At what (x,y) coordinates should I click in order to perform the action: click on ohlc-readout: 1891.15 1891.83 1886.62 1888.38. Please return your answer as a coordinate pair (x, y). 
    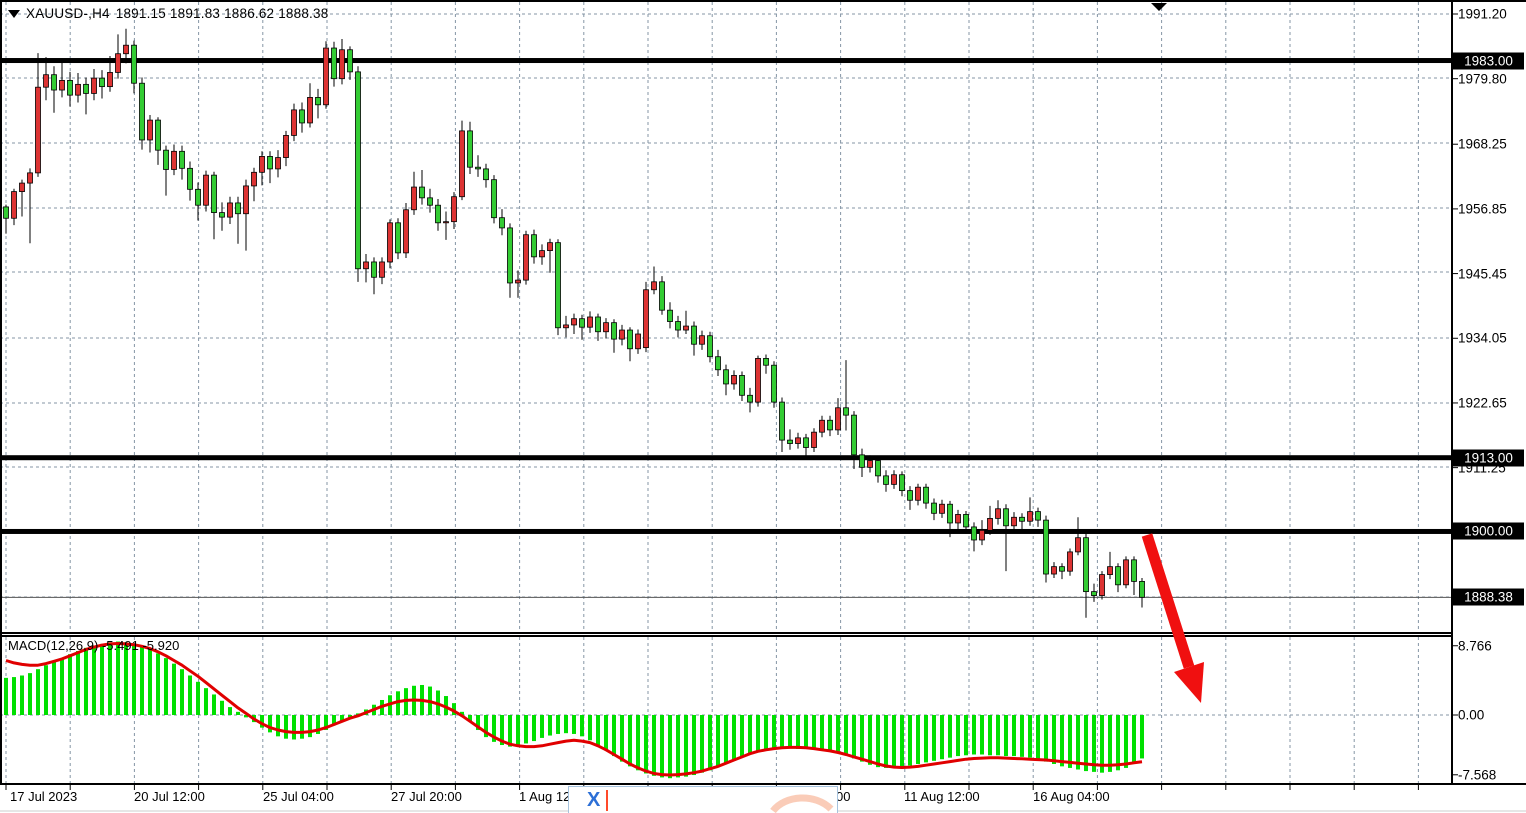
    Looking at the image, I should click on (222, 13).